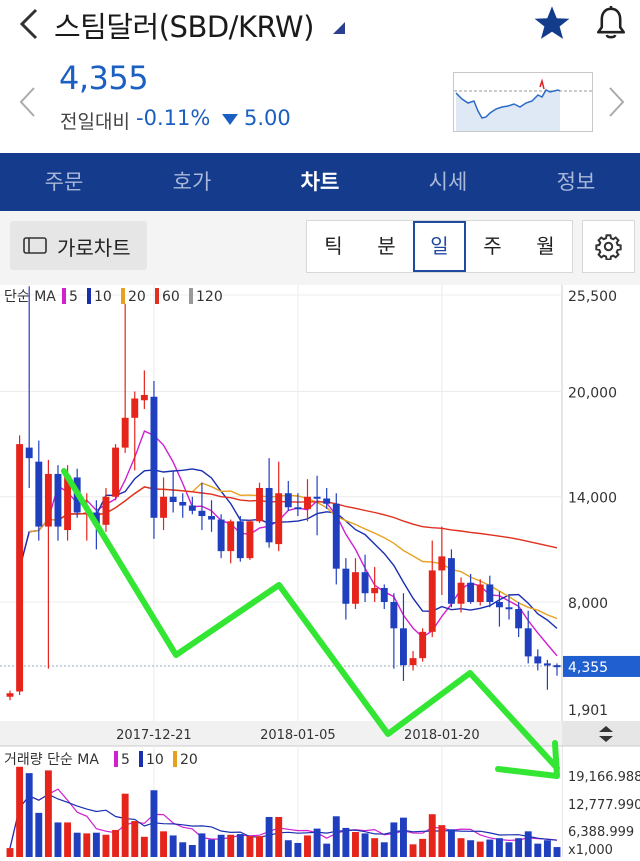 The width and height of the screenshot is (640, 861). Describe the element at coordinates (523, 102) in the screenshot. I see `mini-price-chart` at that location.